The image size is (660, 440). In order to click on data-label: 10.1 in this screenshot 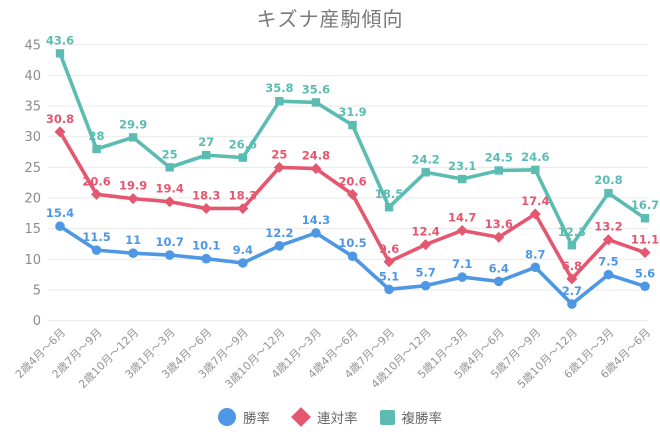, I will do `click(206, 246)`.